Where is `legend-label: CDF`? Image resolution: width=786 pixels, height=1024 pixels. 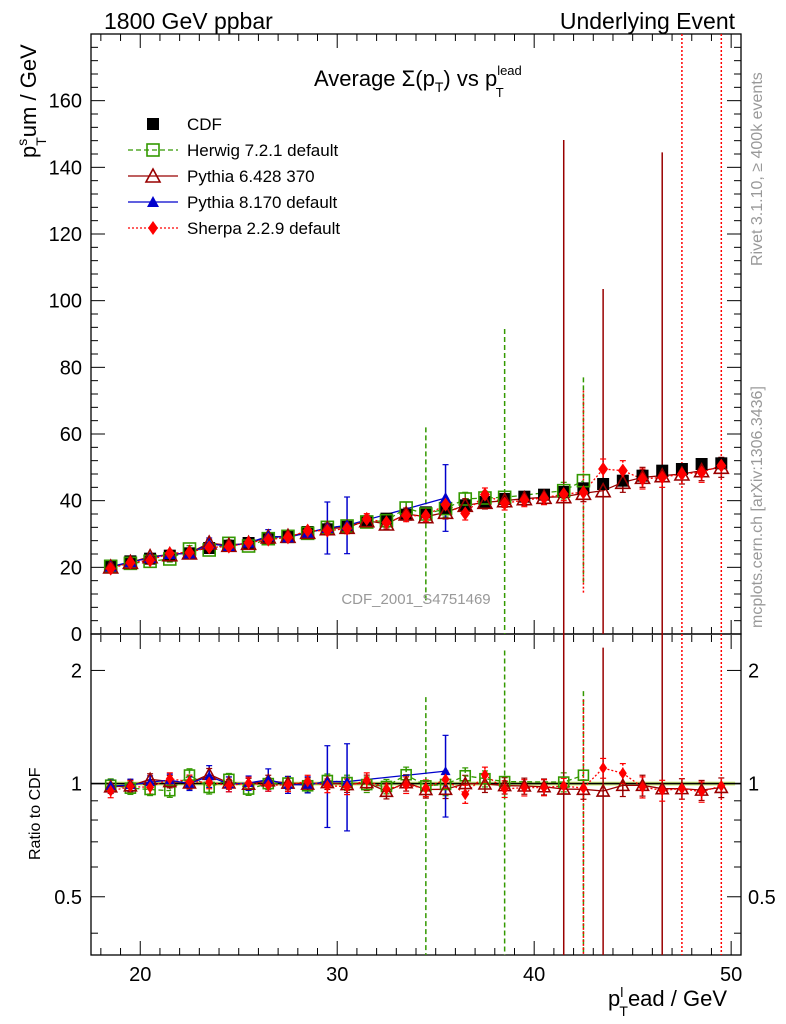
legend-label: CDF is located at coordinates (204, 124).